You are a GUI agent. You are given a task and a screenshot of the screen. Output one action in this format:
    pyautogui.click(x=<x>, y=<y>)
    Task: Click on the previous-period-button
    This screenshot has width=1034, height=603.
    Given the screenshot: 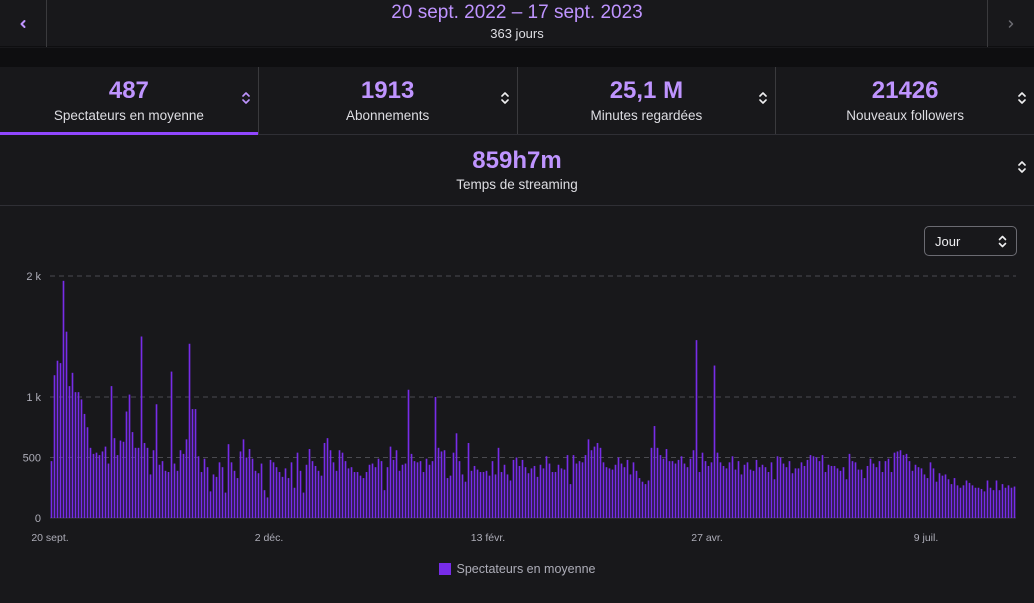 What is the action you would take?
    pyautogui.click(x=23, y=23)
    